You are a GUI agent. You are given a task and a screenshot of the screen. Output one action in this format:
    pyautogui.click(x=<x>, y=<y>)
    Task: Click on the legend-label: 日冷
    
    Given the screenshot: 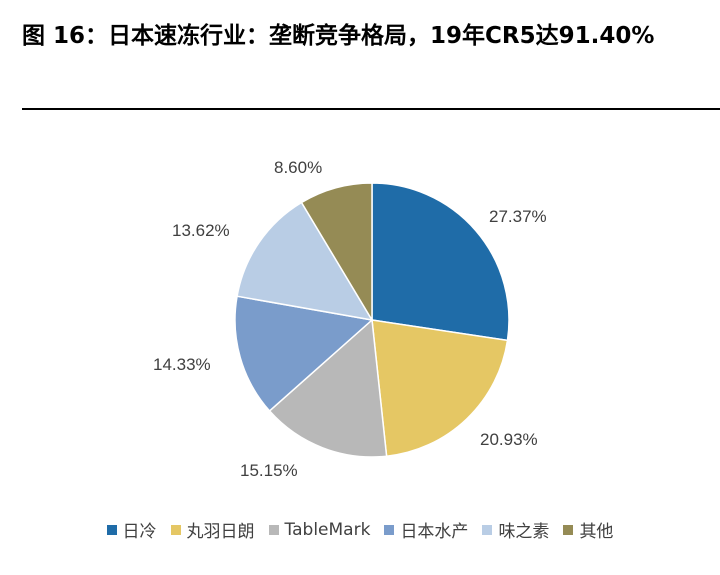 What is the action you would take?
    pyautogui.click(x=139, y=532)
    